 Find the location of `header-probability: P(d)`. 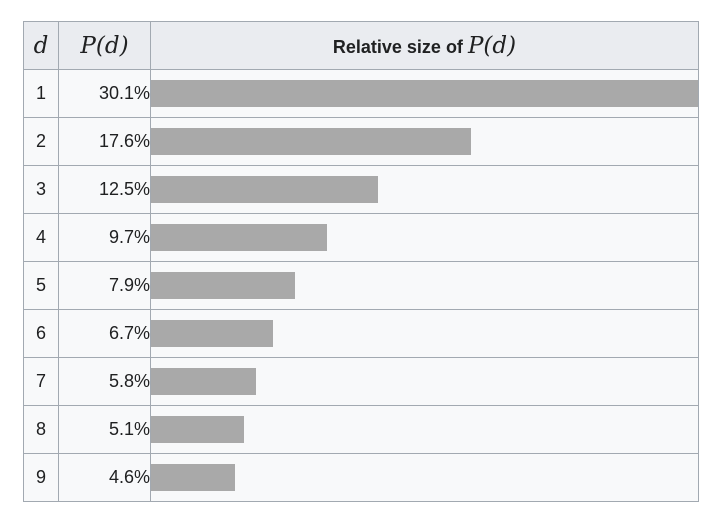

header-probability: P(d) is located at coordinates (104, 45).